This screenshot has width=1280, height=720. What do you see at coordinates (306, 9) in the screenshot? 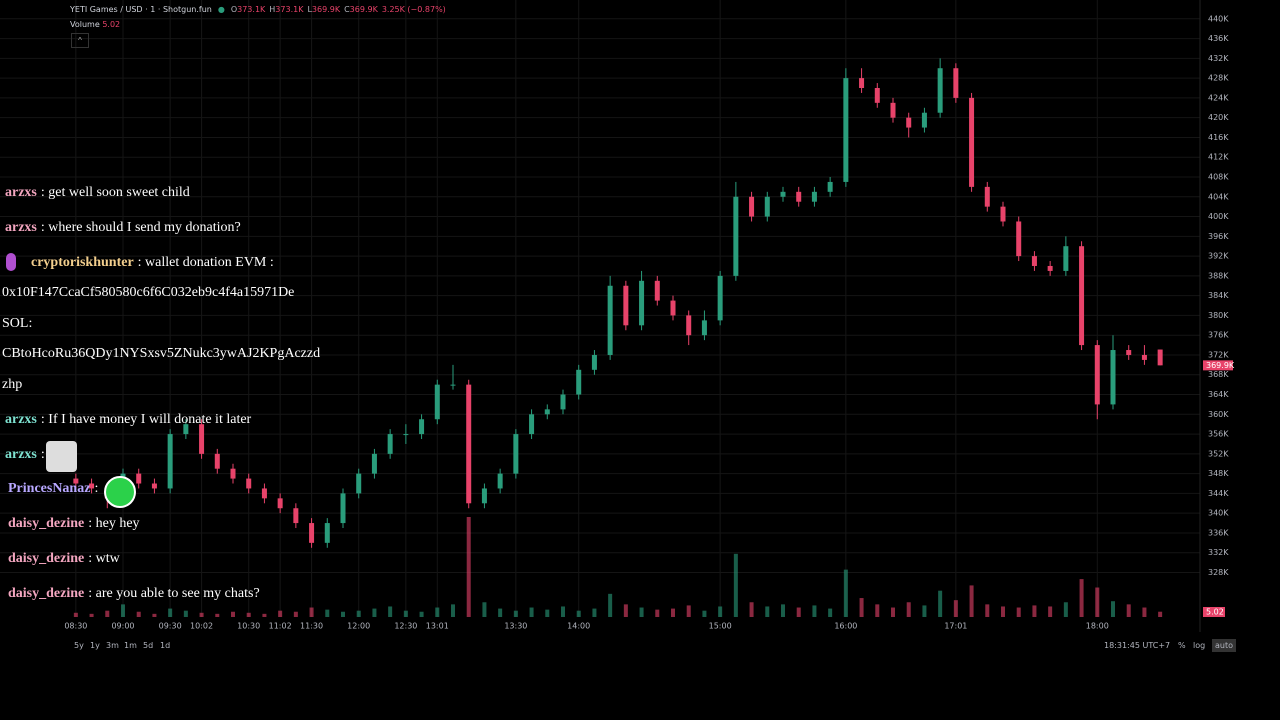
I see `ohlc: O373.1K H373.1K L369.9K C369.9K` at bounding box center [306, 9].